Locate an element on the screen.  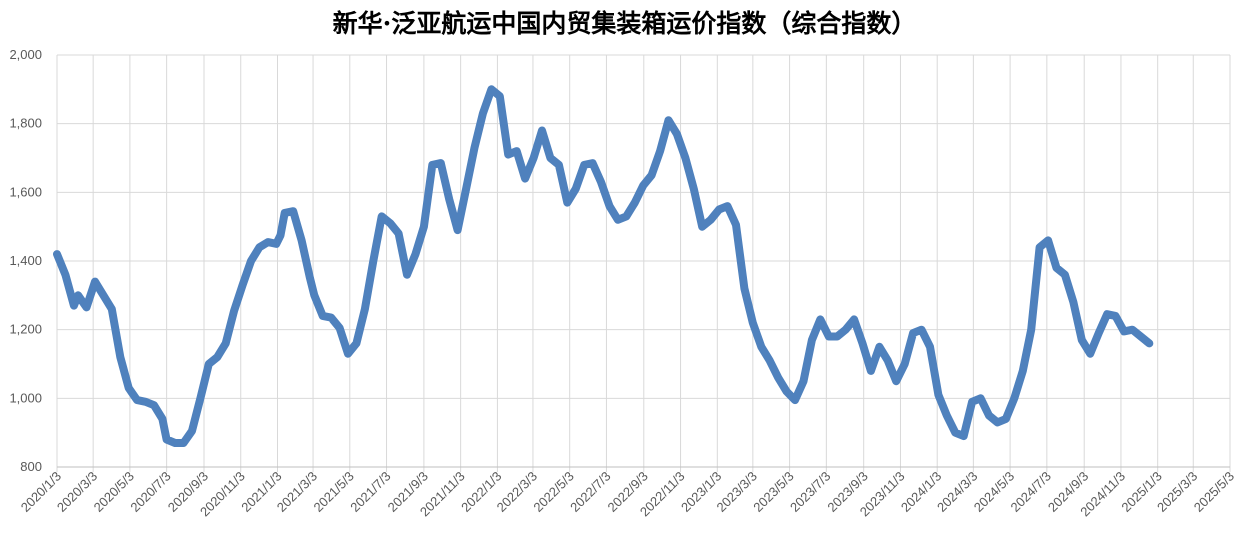
y-tick-label: 2,000 is located at coordinates (25, 54).